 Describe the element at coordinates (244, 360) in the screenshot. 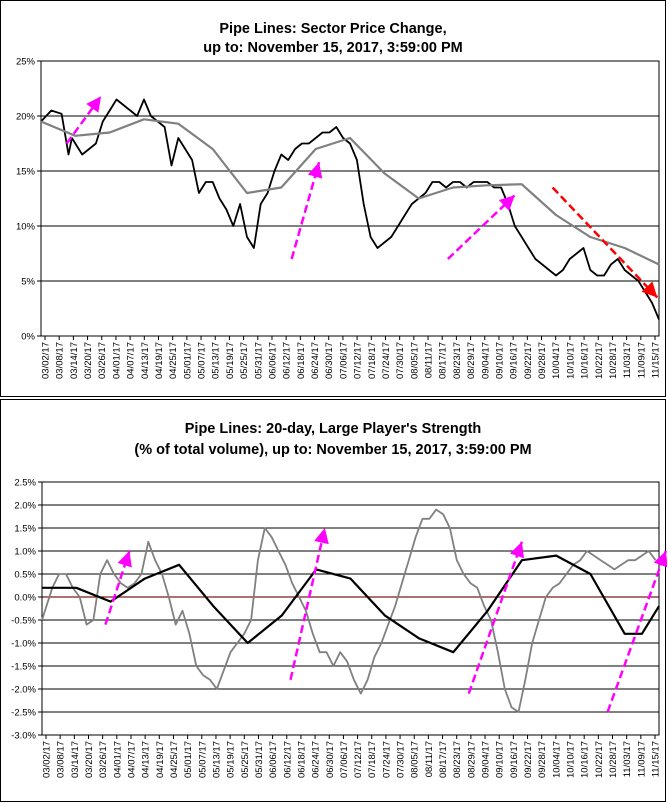

I see `x-tick-label: 05/25/17` at that location.